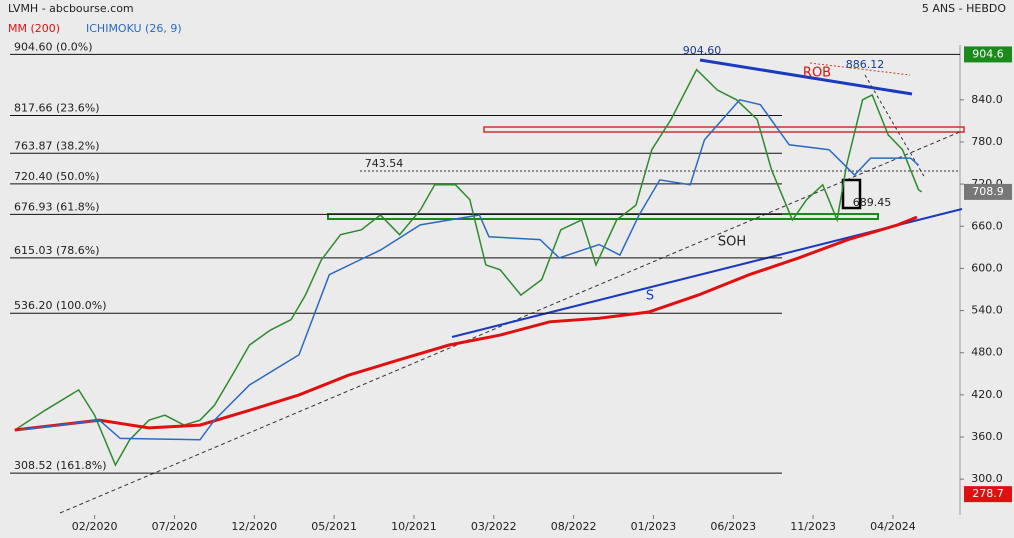  What do you see at coordinates (57, 176) in the screenshot?
I see `fib-label: 720.40 (50.0%)` at bounding box center [57, 176].